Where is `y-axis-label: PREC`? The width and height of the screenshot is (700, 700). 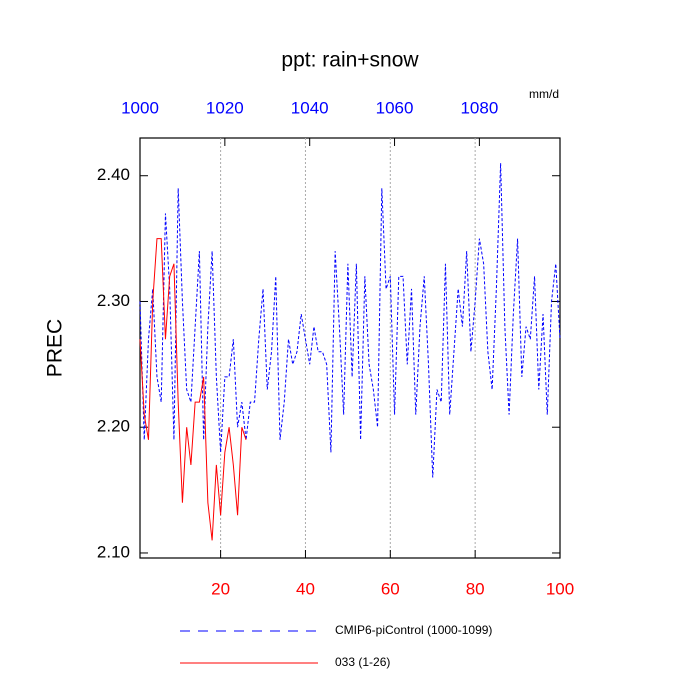
y-axis-label: PREC is located at coordinates (55, 348).